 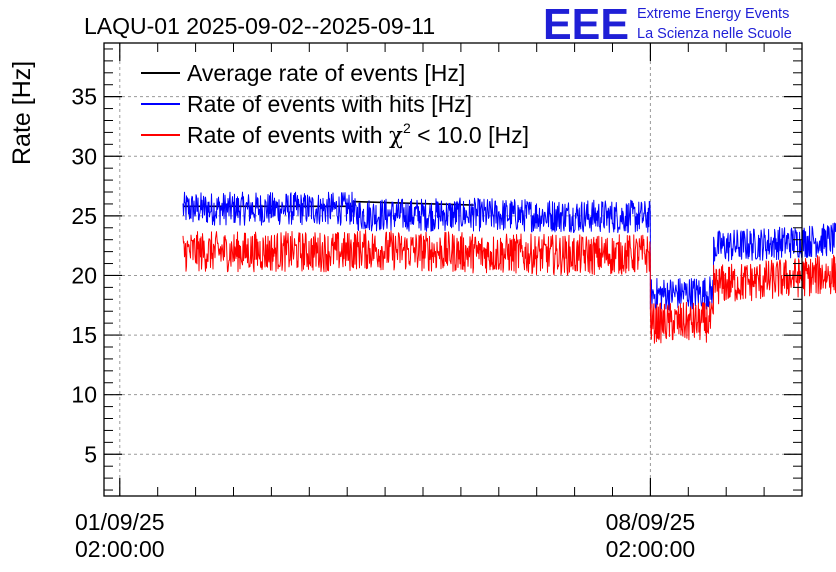 What do you see at coordinates (120, 522) in the screenshot?
I see `x-tick-label-date: 01/09/25` at bounding box center [120, 522].